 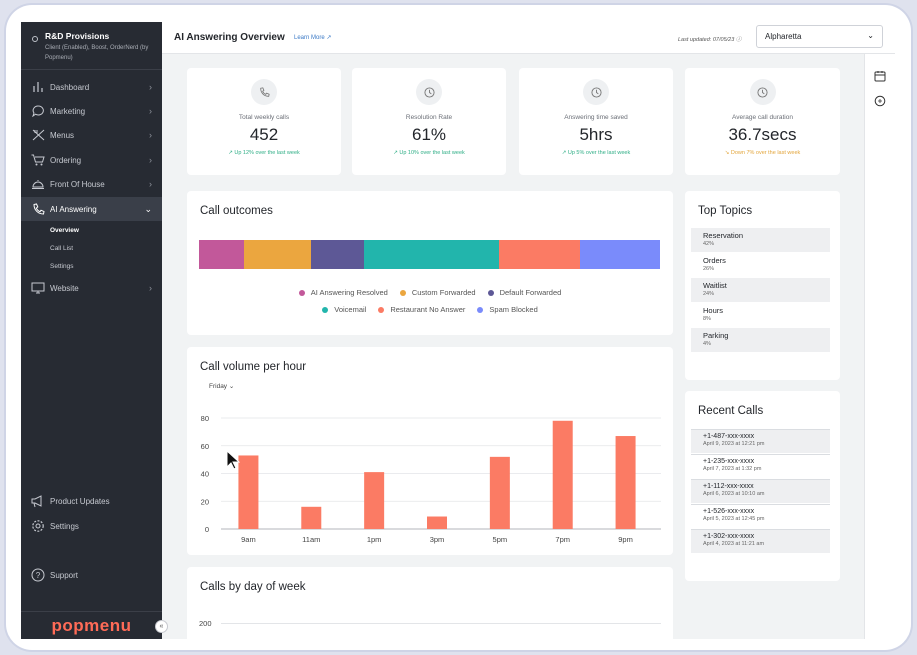 What do you see at coordinates (91, 526) in the screenshot?
I see `sidebar-item-settings: Settings` at bounding box center [91, 526].